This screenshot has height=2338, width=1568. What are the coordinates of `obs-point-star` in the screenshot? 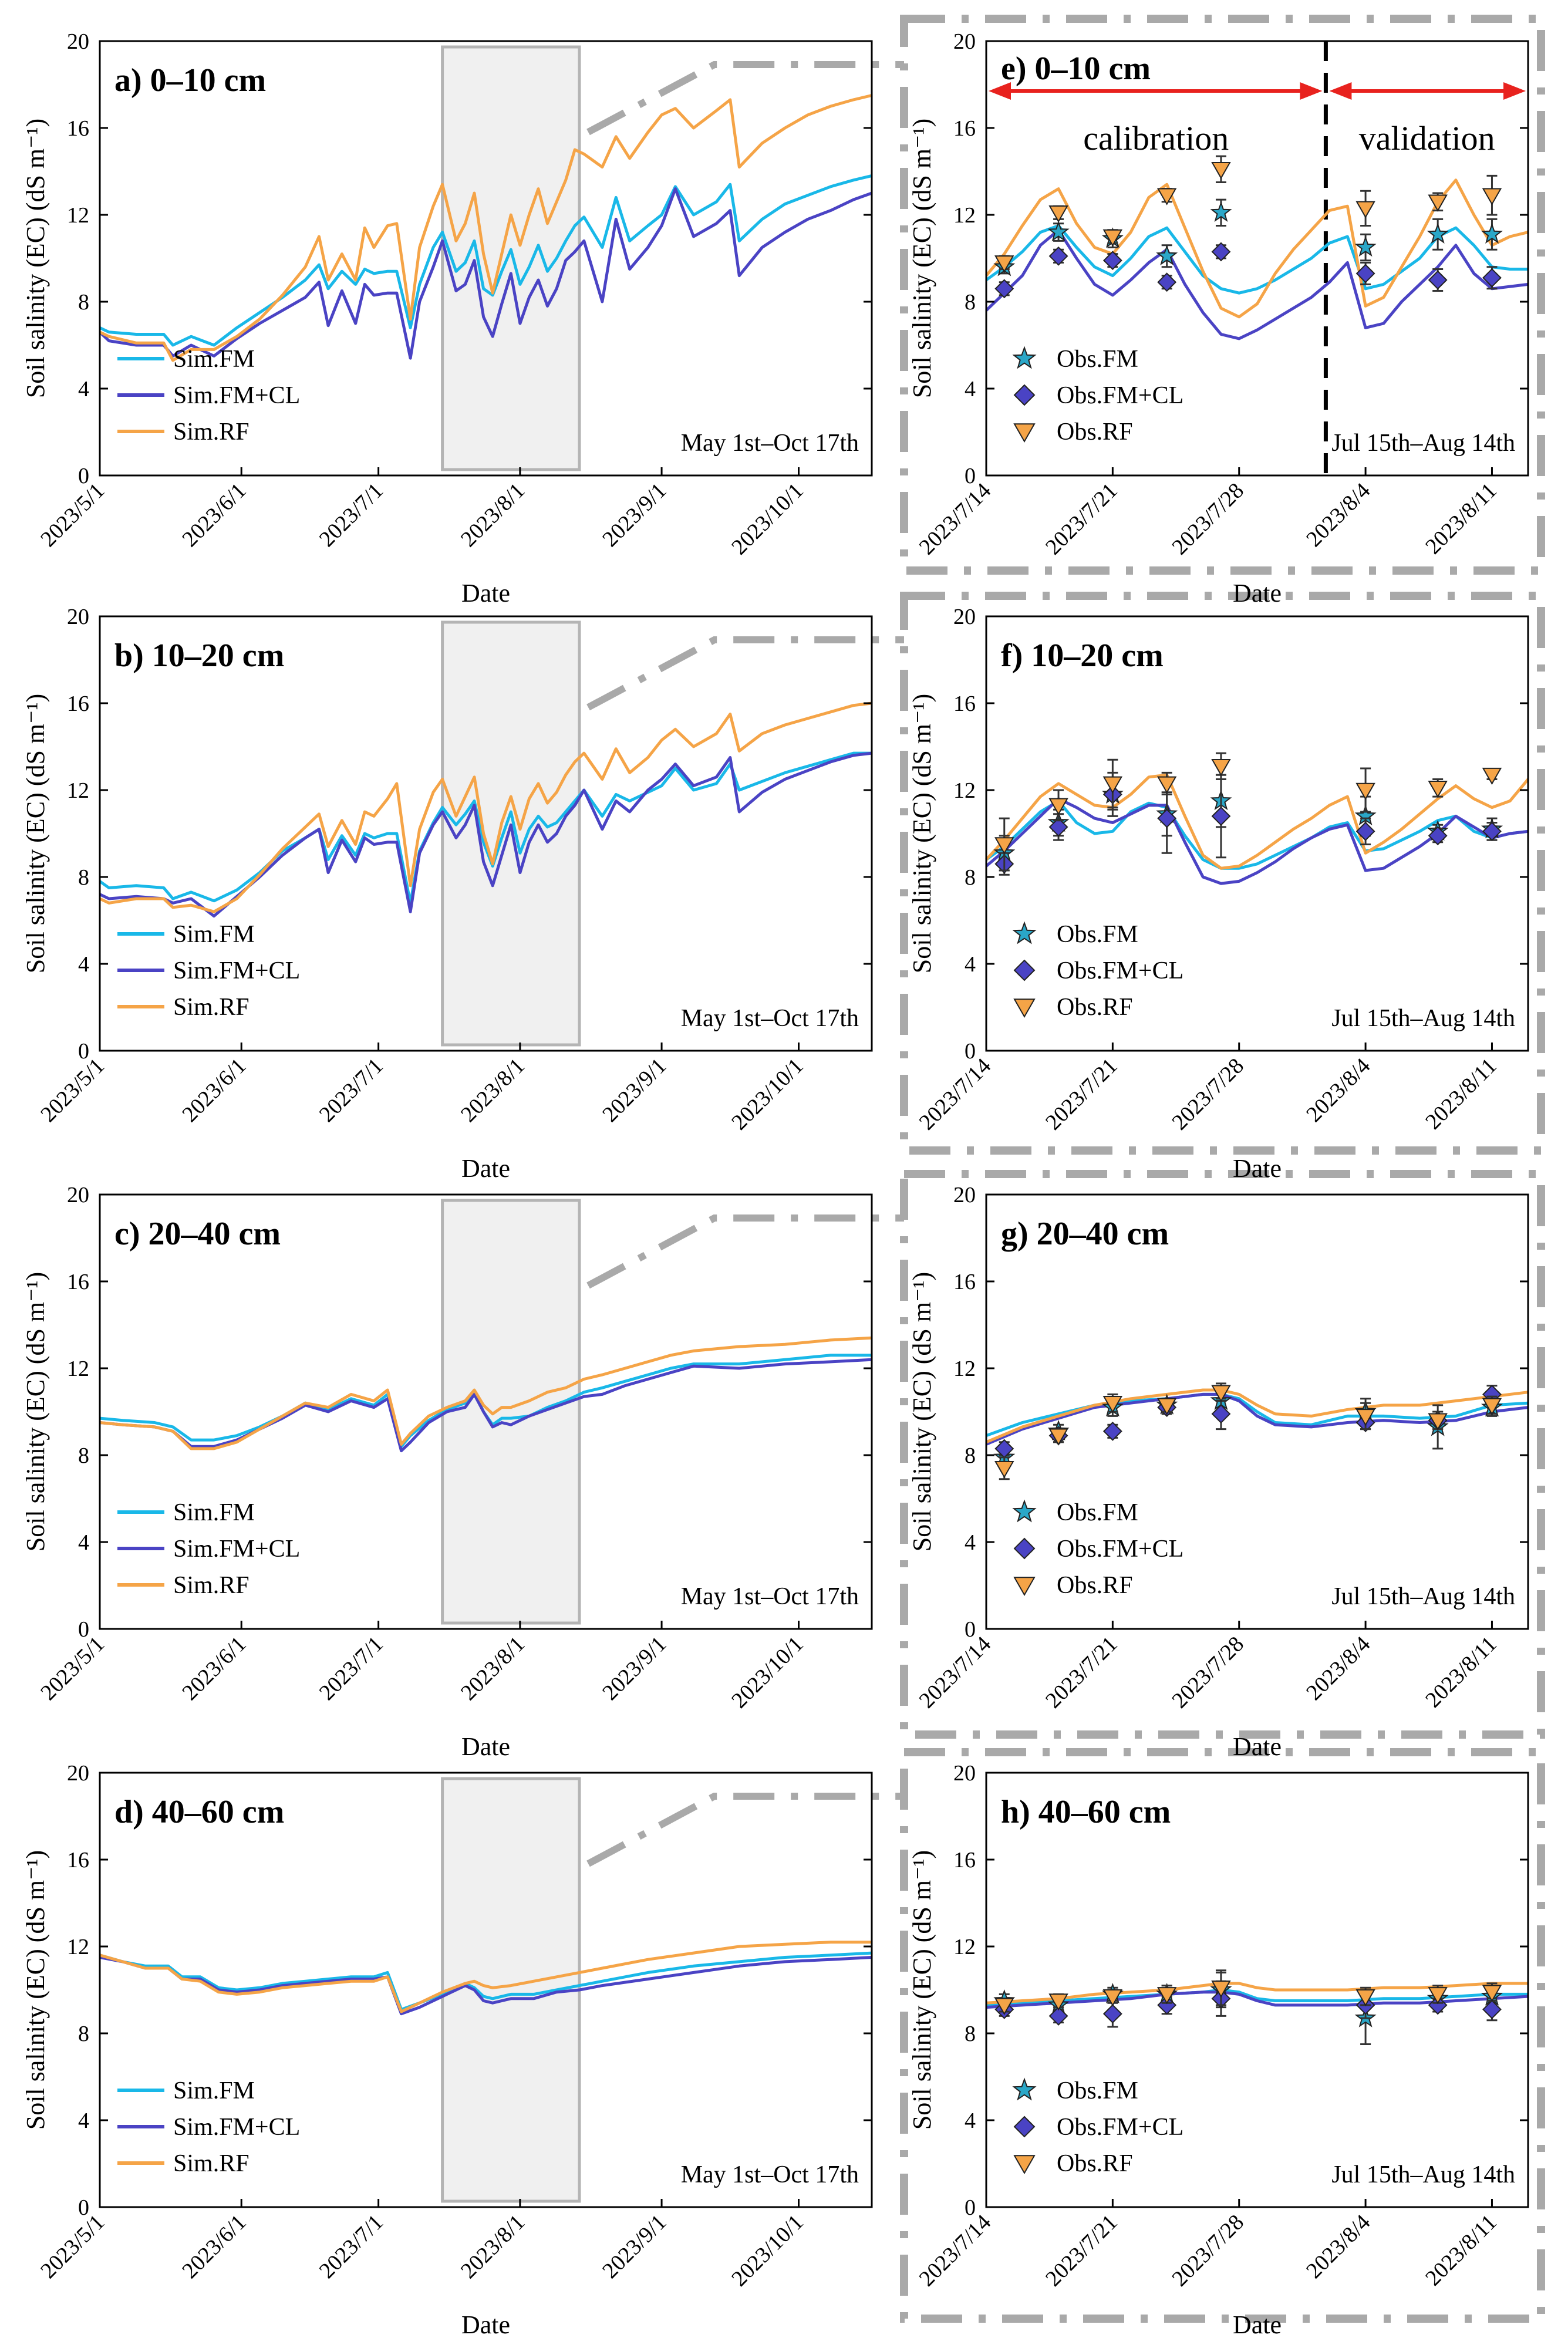 It's located at (1167, 254).